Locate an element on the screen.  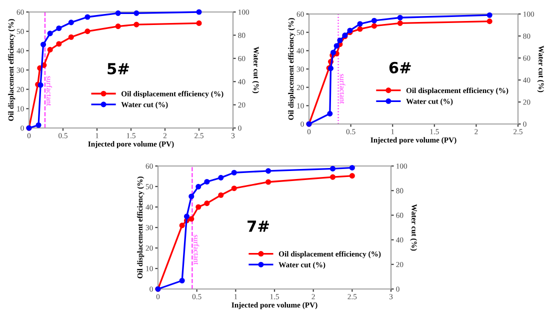
annotation: 7# is located at coordinates (258, 226).